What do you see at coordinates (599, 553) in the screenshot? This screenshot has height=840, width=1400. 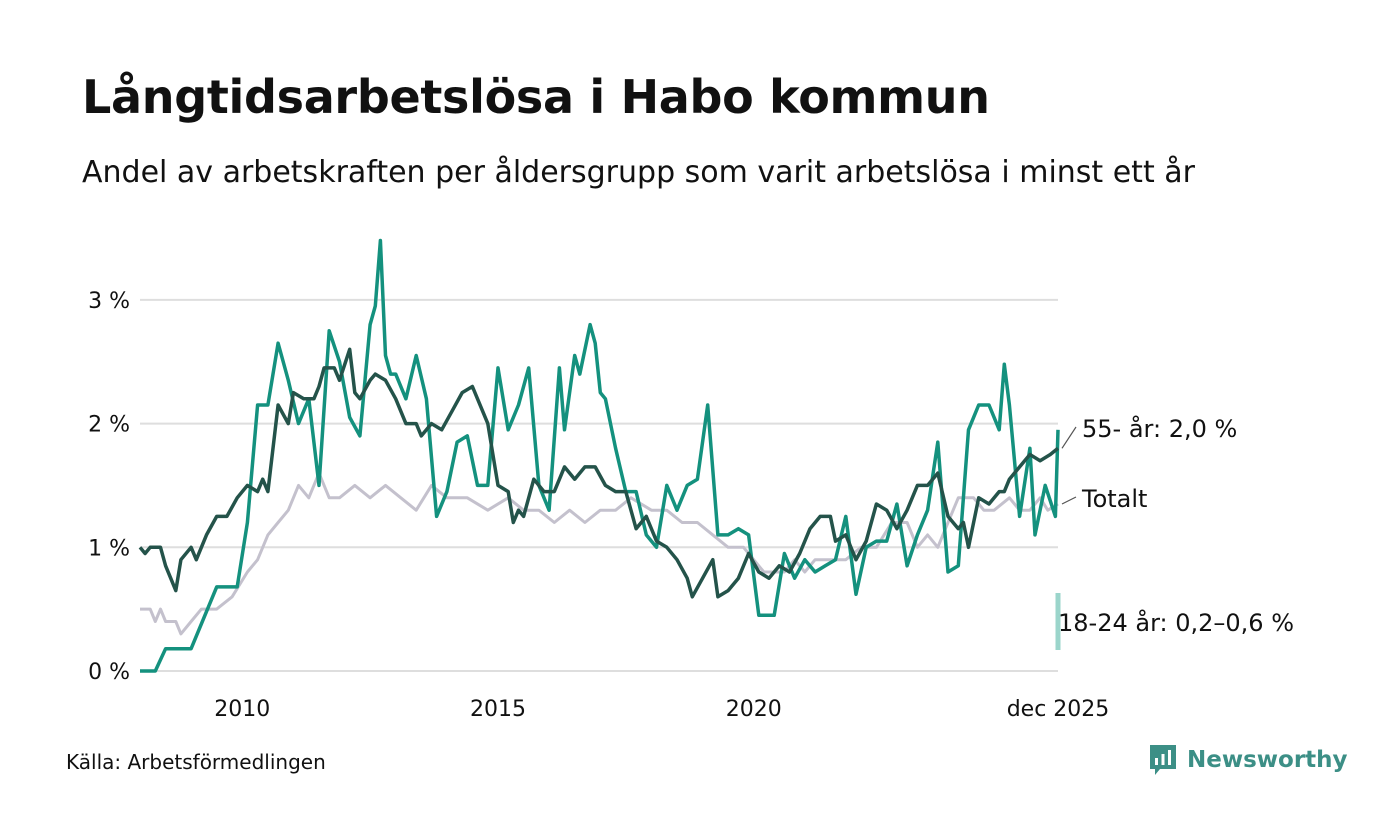 I see `series-line-total` at bounding box center [599, 553].